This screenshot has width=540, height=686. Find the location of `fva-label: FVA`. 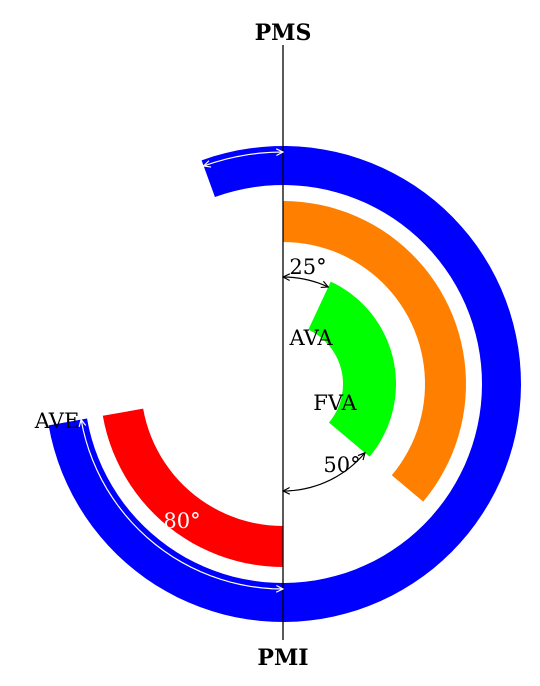

fva-label: FVA is located at coordinates (335, 403).